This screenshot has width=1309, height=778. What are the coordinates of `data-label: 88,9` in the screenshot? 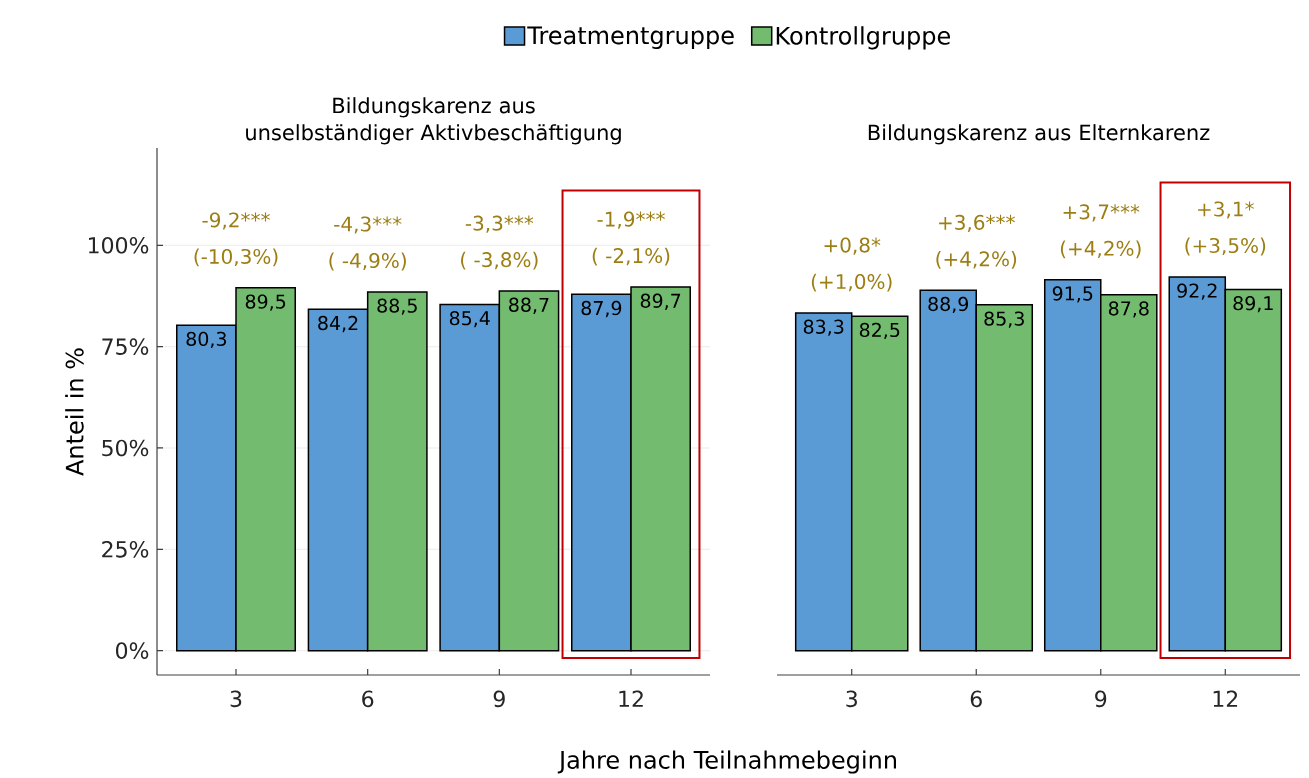 It's located at (948, 305).